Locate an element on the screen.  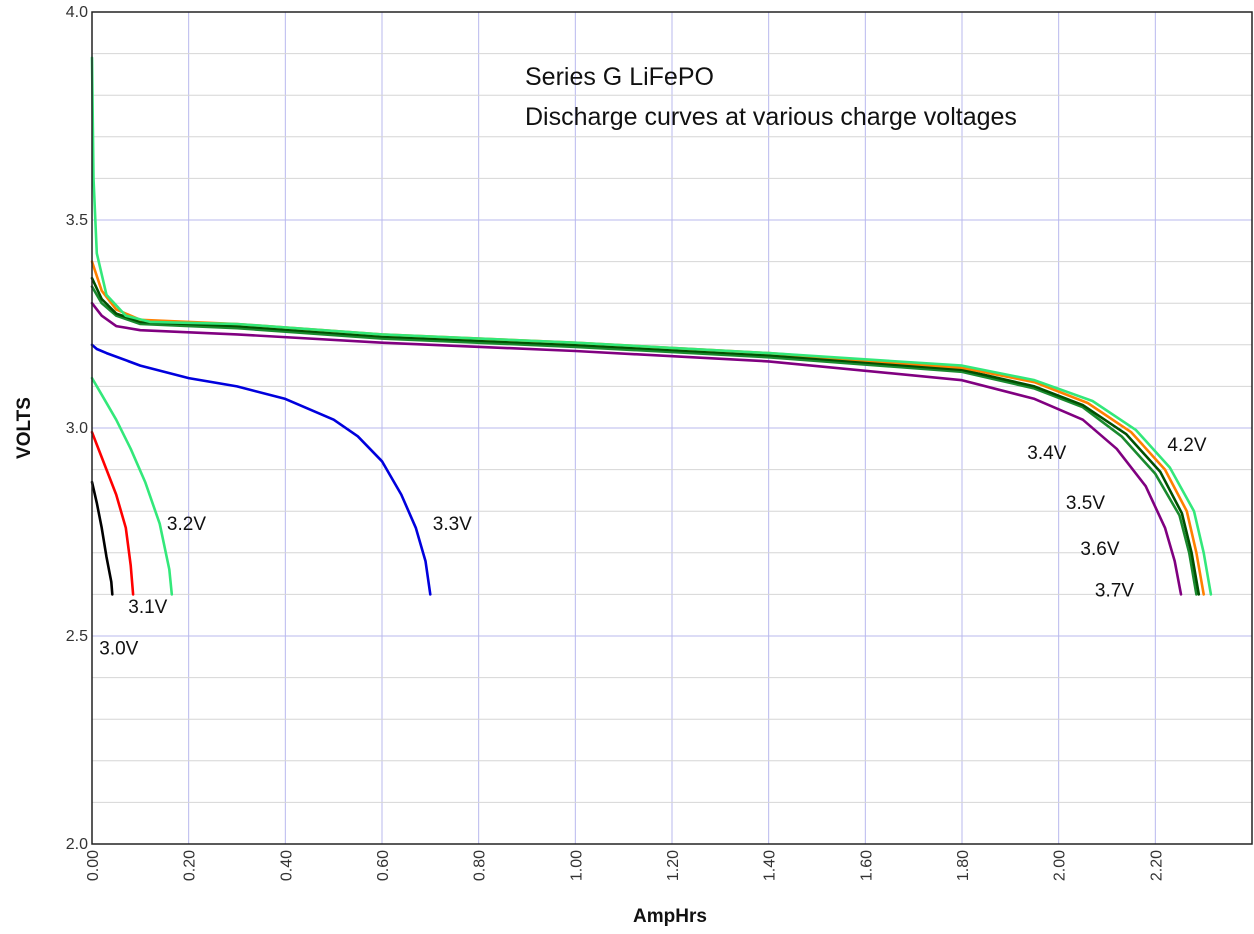
curve-label: 4.2V is located at coordinates (1186, 445).